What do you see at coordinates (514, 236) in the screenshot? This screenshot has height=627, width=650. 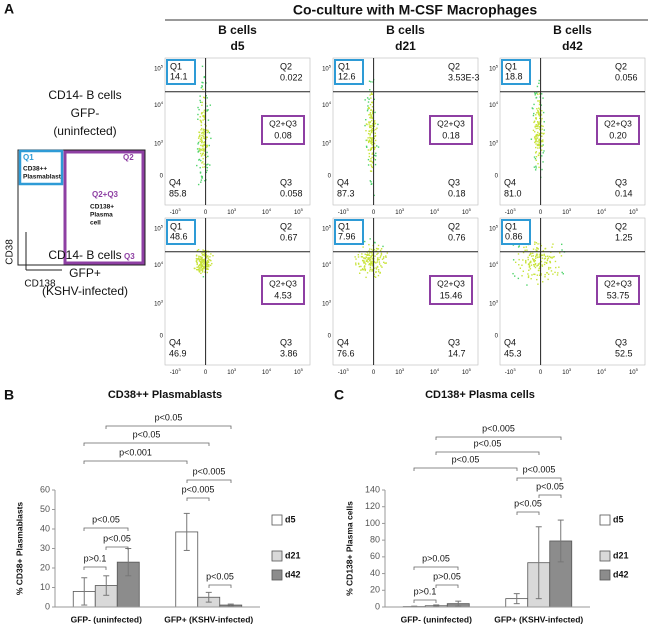 I see `quadrant-value: 0.86` at bounding box center [514, 236].